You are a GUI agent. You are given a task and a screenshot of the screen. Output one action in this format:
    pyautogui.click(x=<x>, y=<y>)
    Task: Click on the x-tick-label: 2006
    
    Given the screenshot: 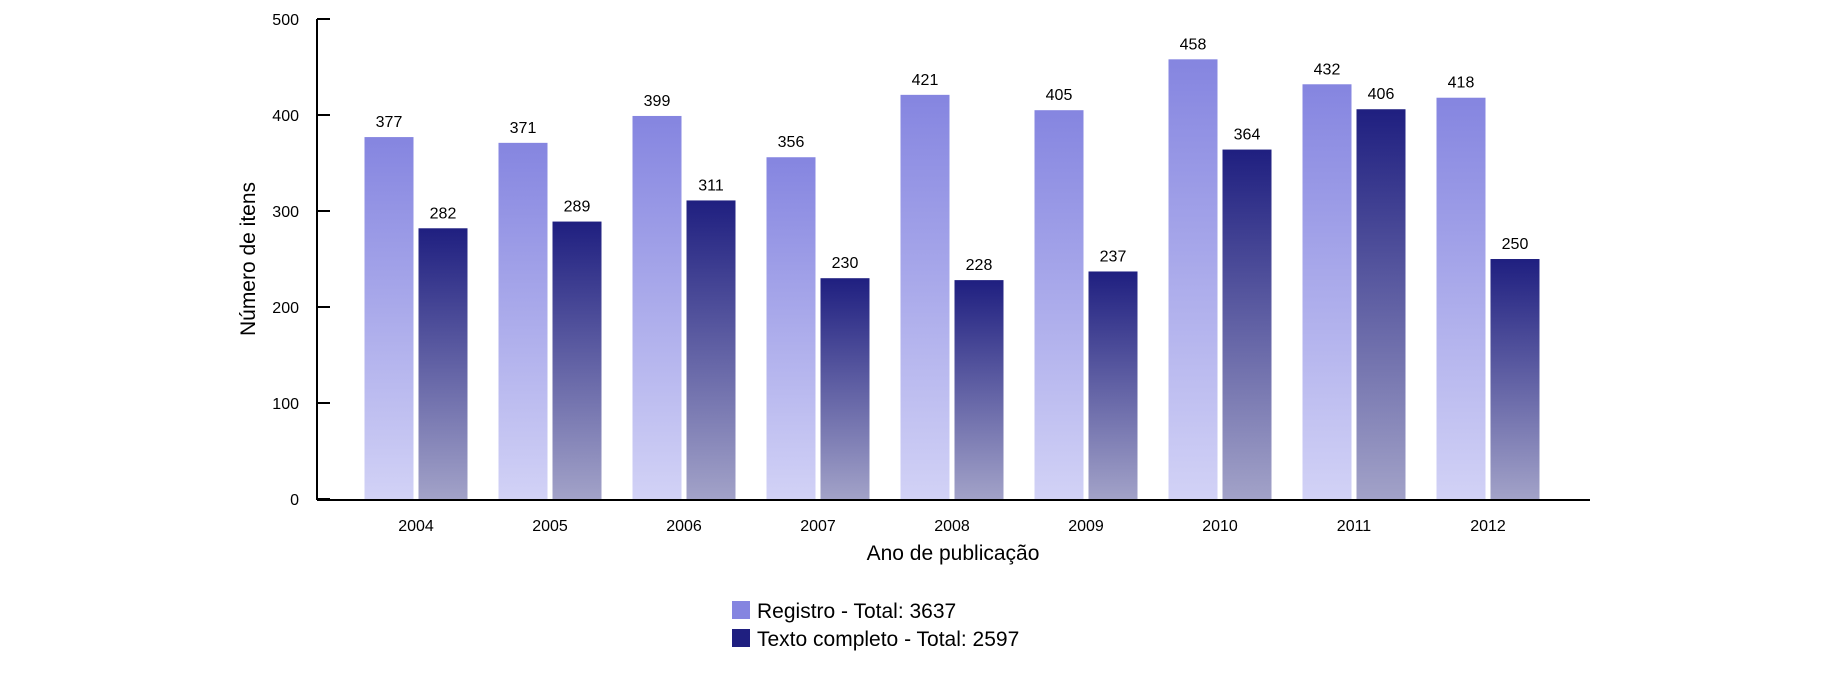 What is the action you would take?
    pyautogui.click(x=684, y=526)
    